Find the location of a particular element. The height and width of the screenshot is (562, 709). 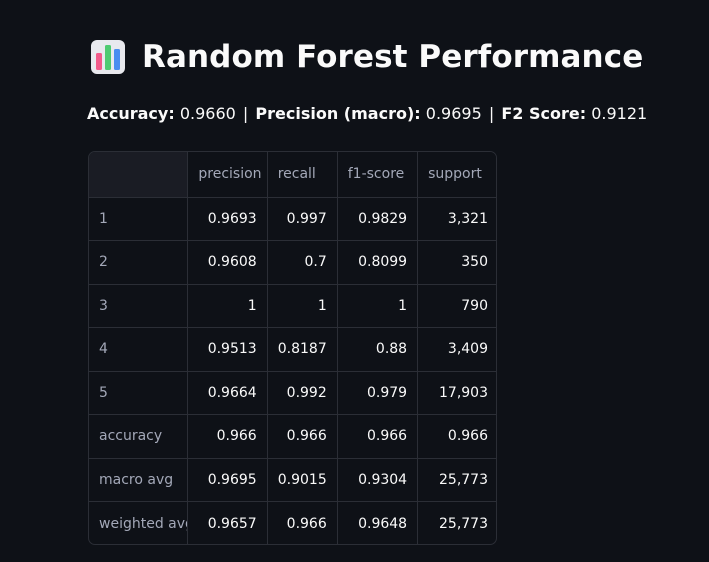

table-cell: 0.997 is located at coordinates (302, 219).